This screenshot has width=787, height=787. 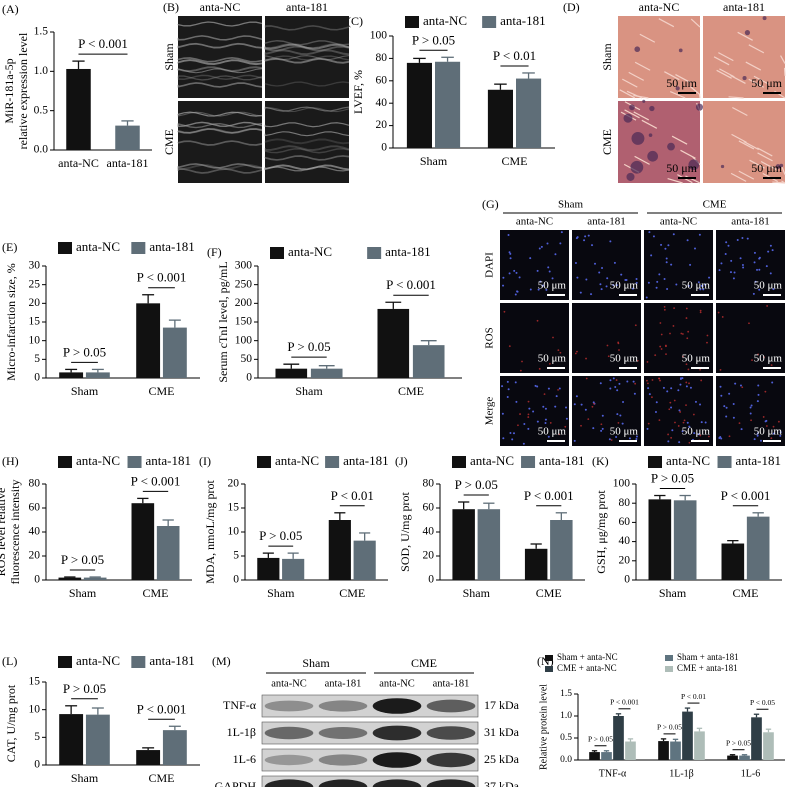 What do you see at coordinates (637, 49) in the screenshot?
I see `nucleus` at bounding box center [637, 49].